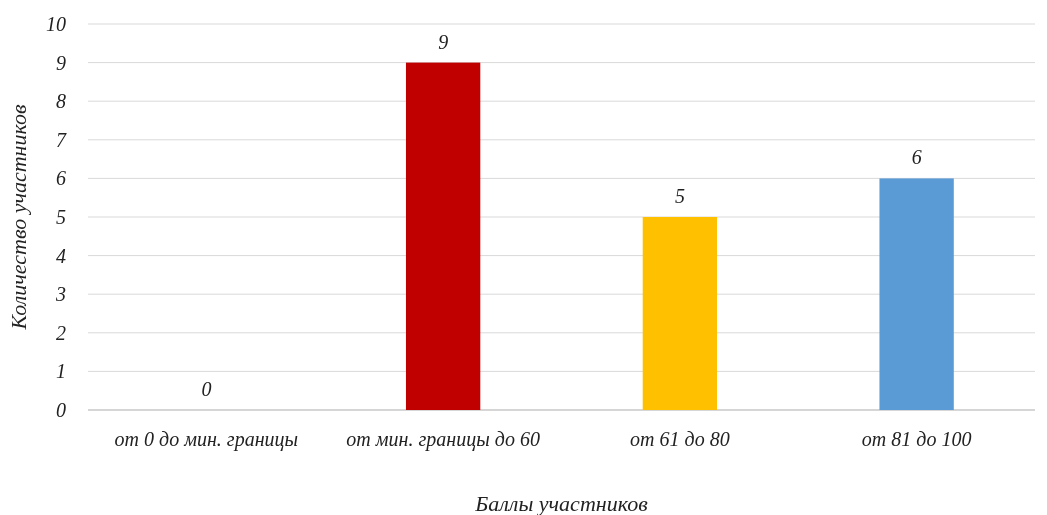 The width and height of the screenshot is (1047, 515). Describe the element at coordinates (56, 24) in the screenshot. I see `y-tick-label: 10` at that location.